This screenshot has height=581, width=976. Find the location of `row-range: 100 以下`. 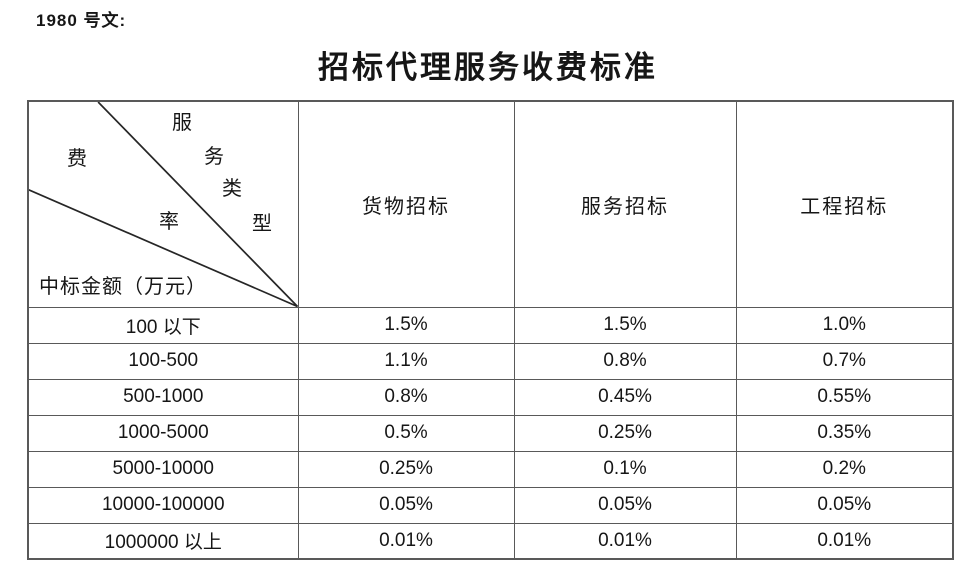

row-range: 100 以下 is located at coordinates (163, 325).